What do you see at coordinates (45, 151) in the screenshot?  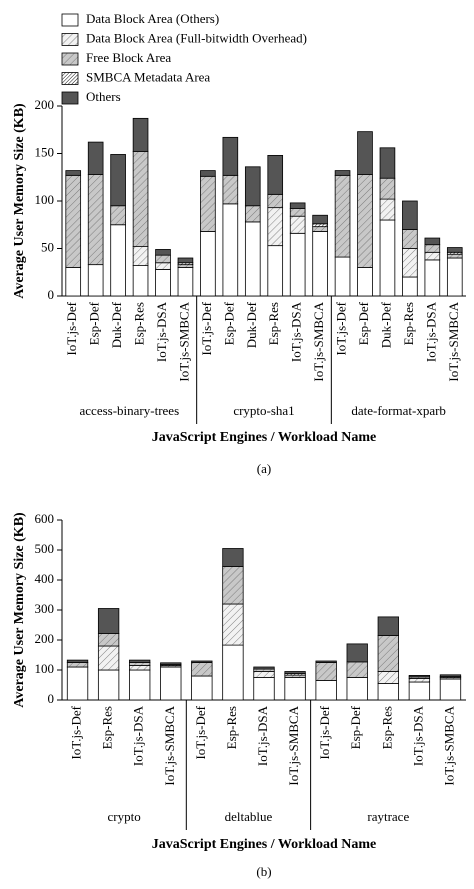 I see `y-tick-label: 150` at bounding box center [45, 151].